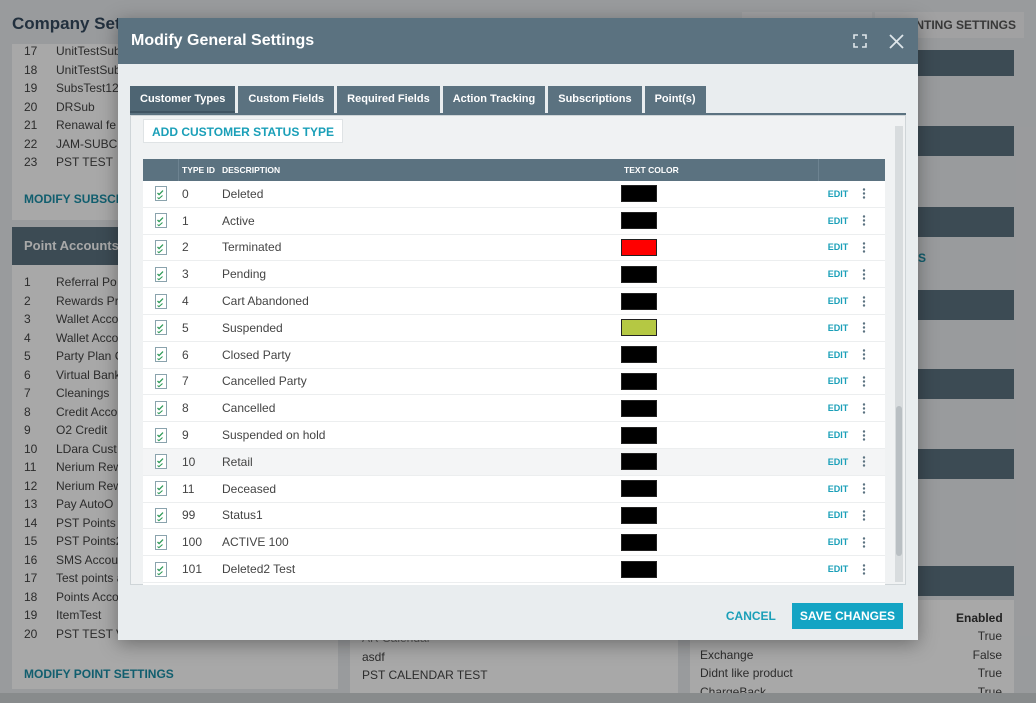 This screenshot has height=703, width=1036. Describe the element at coordinates (388, 99) in the screenshot. I see `tab-required-fields: Required Fields` at that location.